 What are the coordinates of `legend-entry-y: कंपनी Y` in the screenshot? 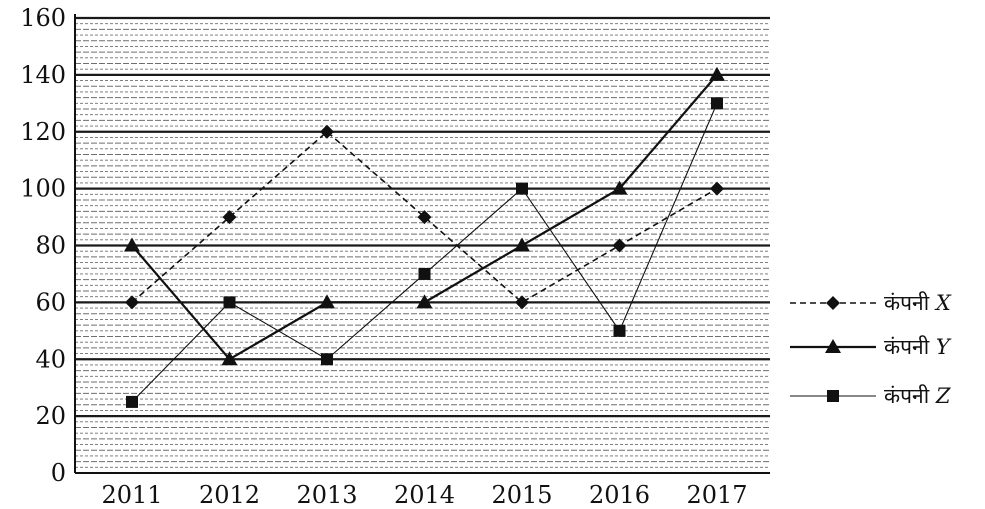 It's located at (871, 347).